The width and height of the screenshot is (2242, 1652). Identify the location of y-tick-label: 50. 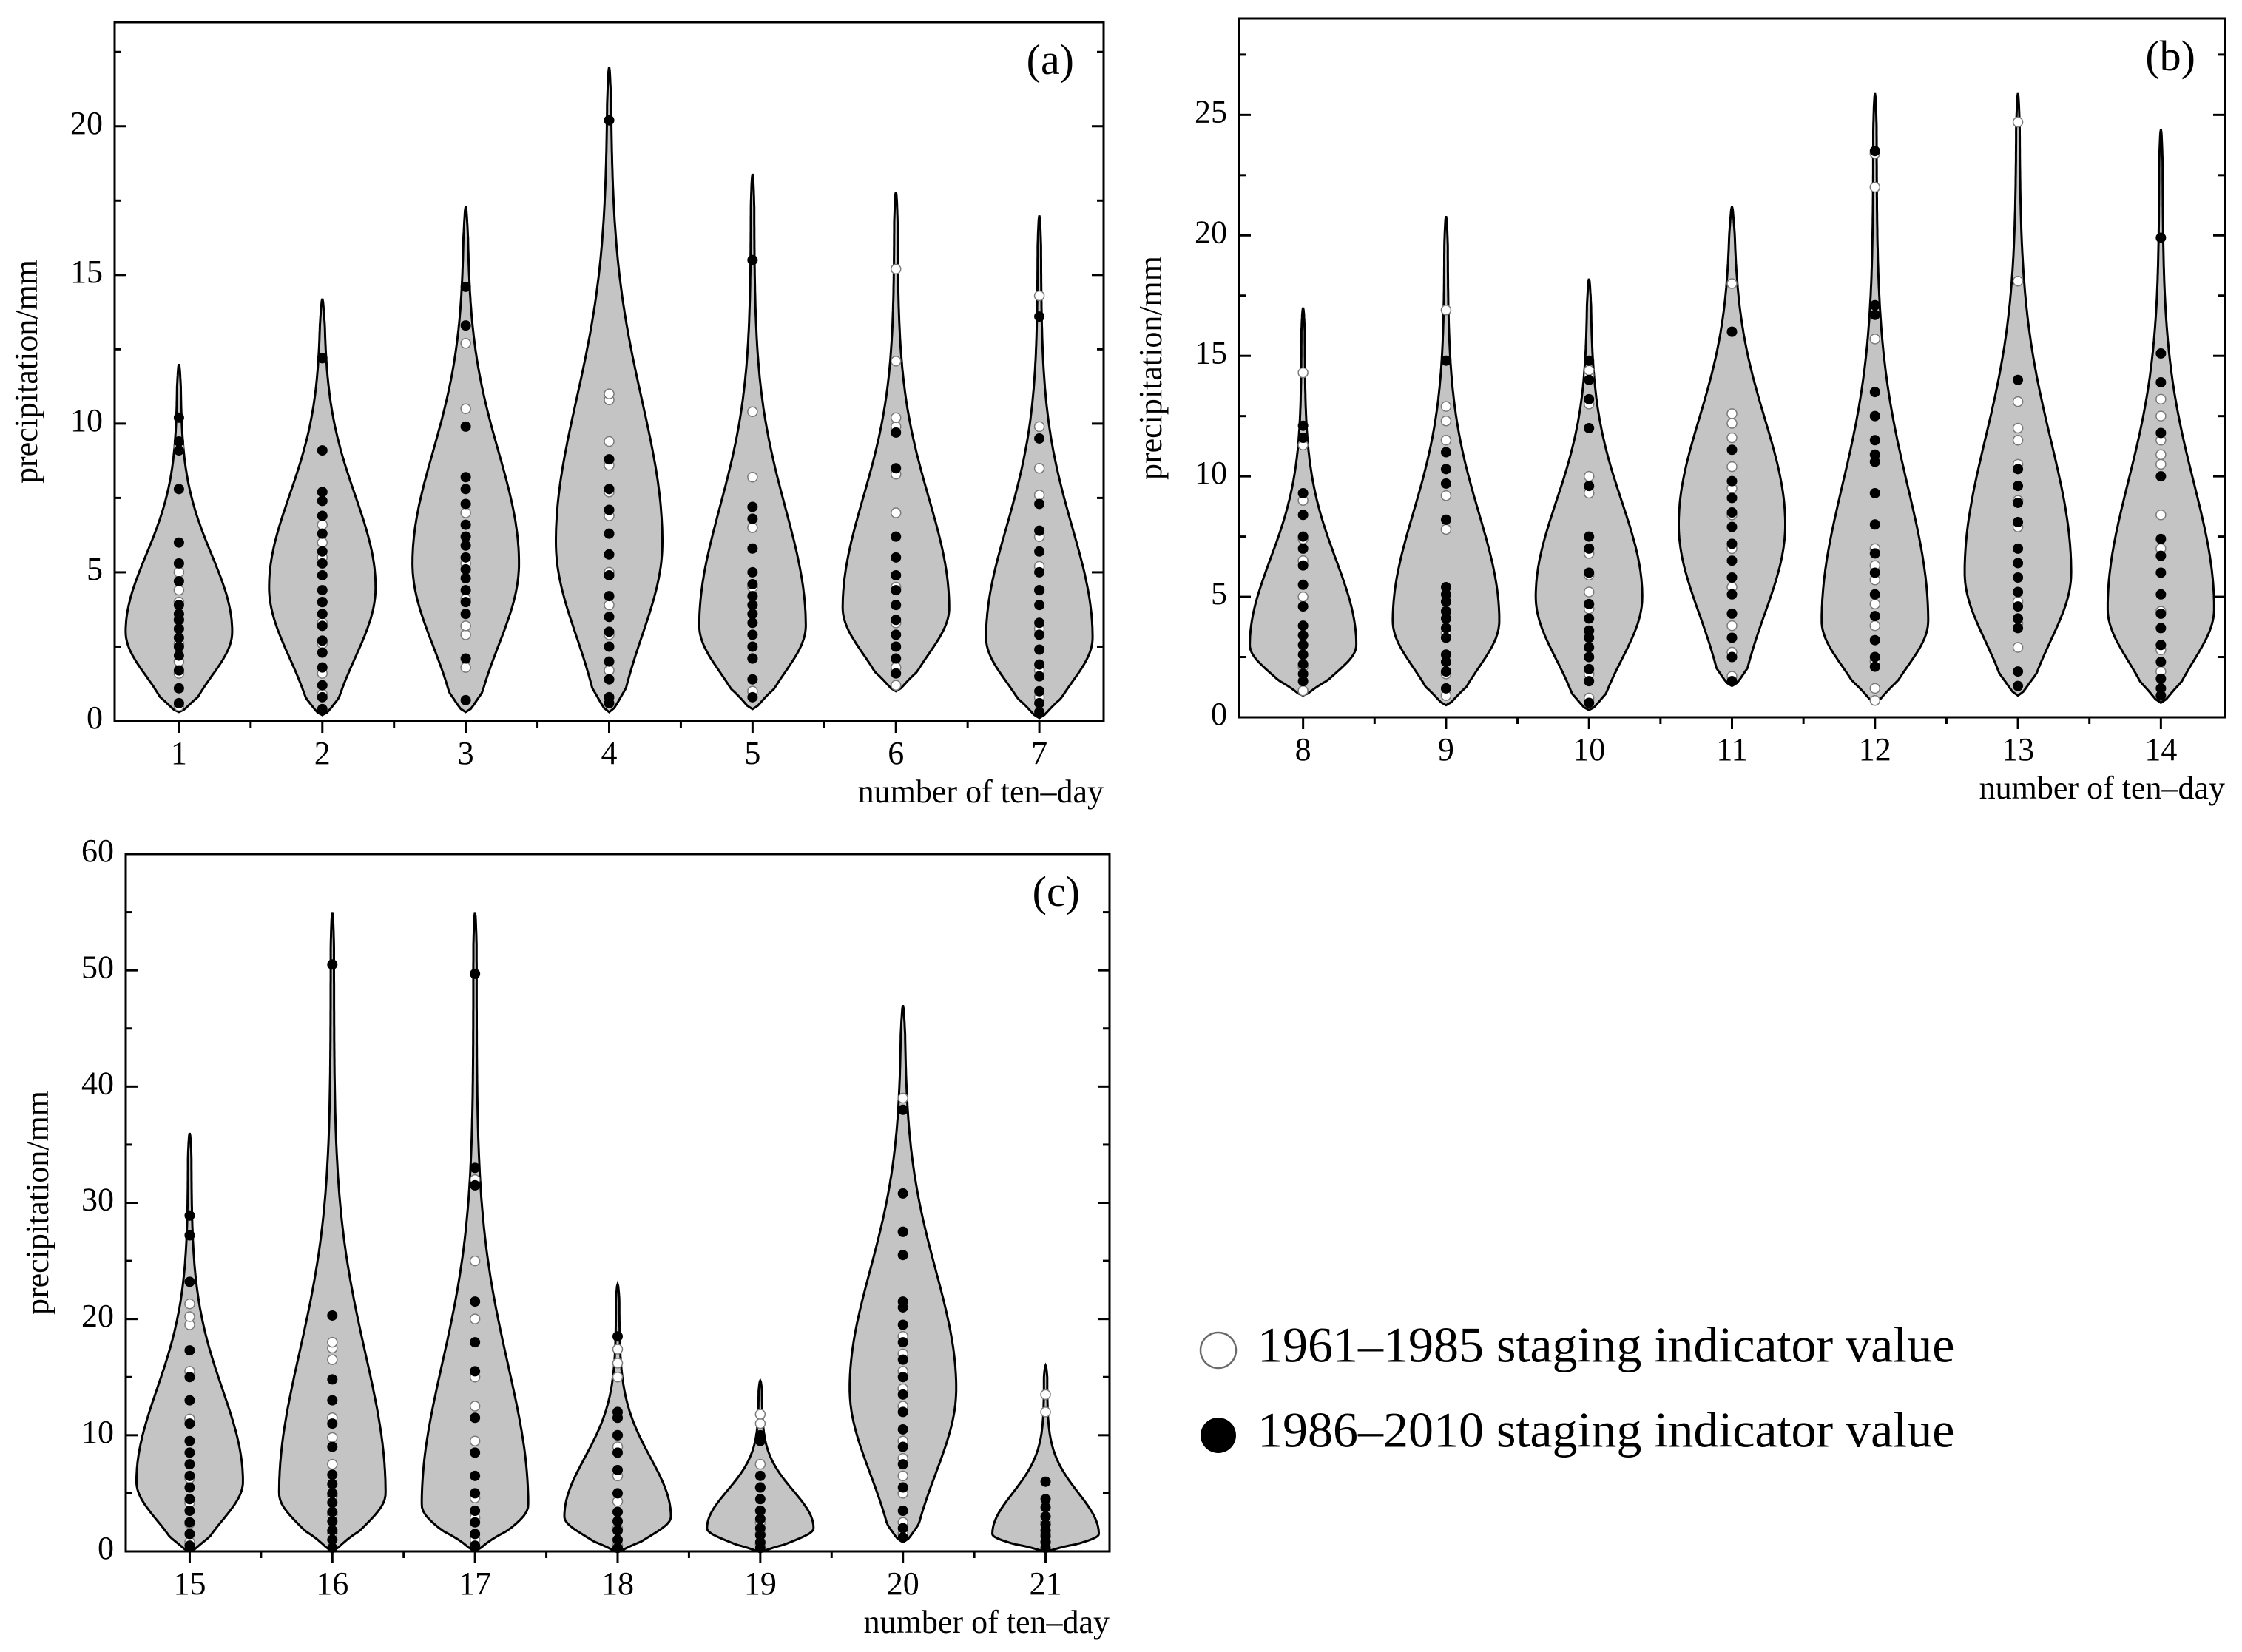
(97, 967).